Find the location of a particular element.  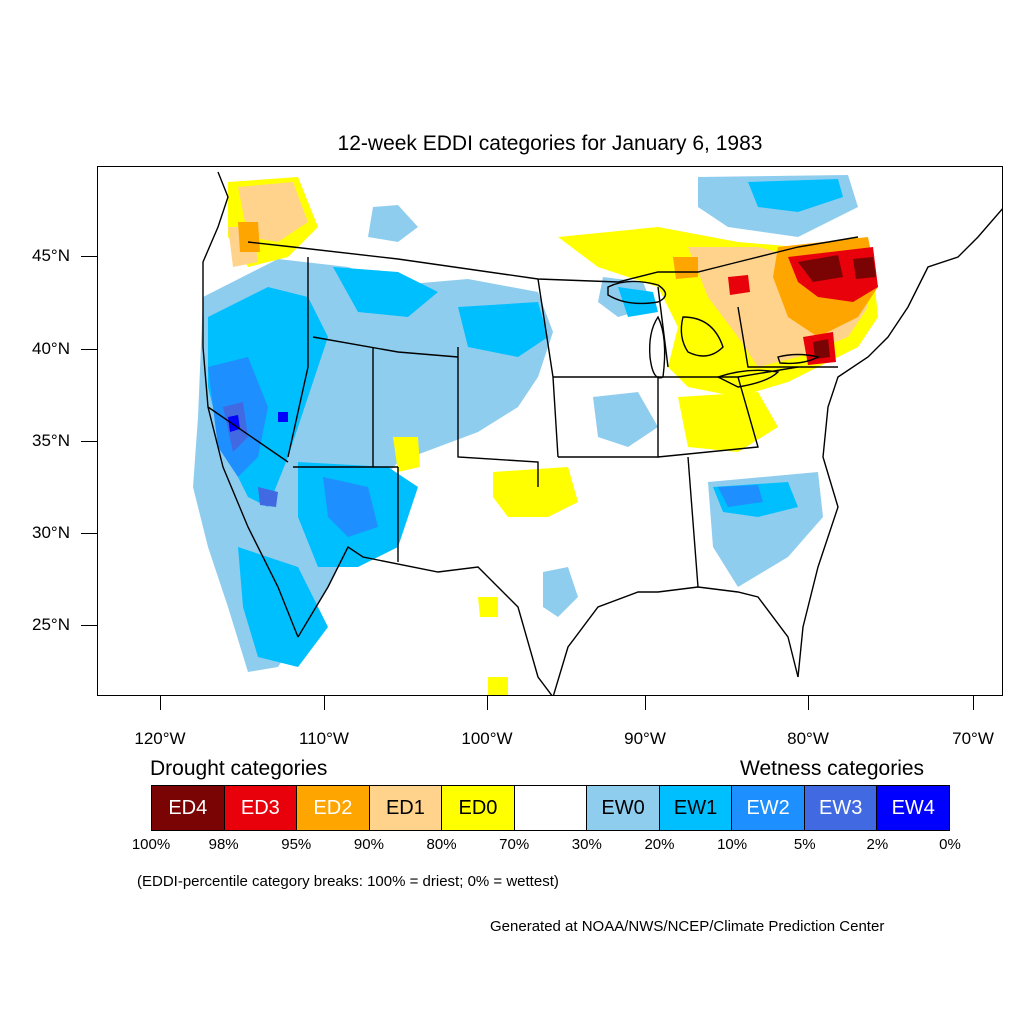

lat-label-30: 30°N is located at coordinates (51, 532).